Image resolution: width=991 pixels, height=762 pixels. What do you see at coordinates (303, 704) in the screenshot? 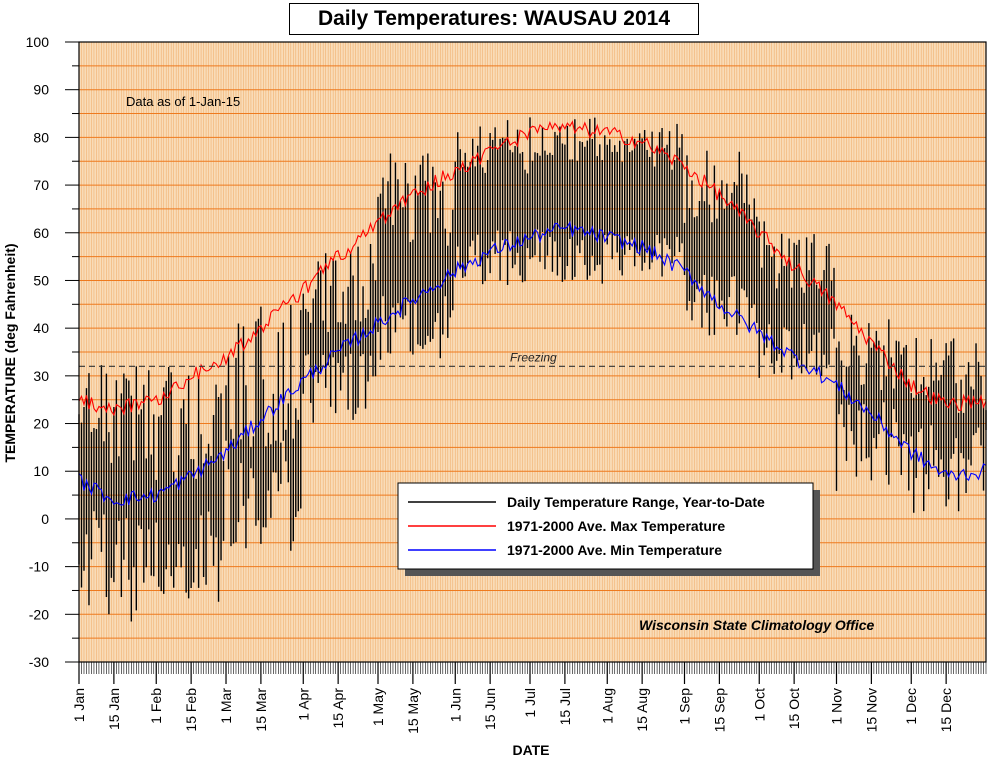
I see `x-tick-label: 1 Apr` at bounding box center [303, 704].